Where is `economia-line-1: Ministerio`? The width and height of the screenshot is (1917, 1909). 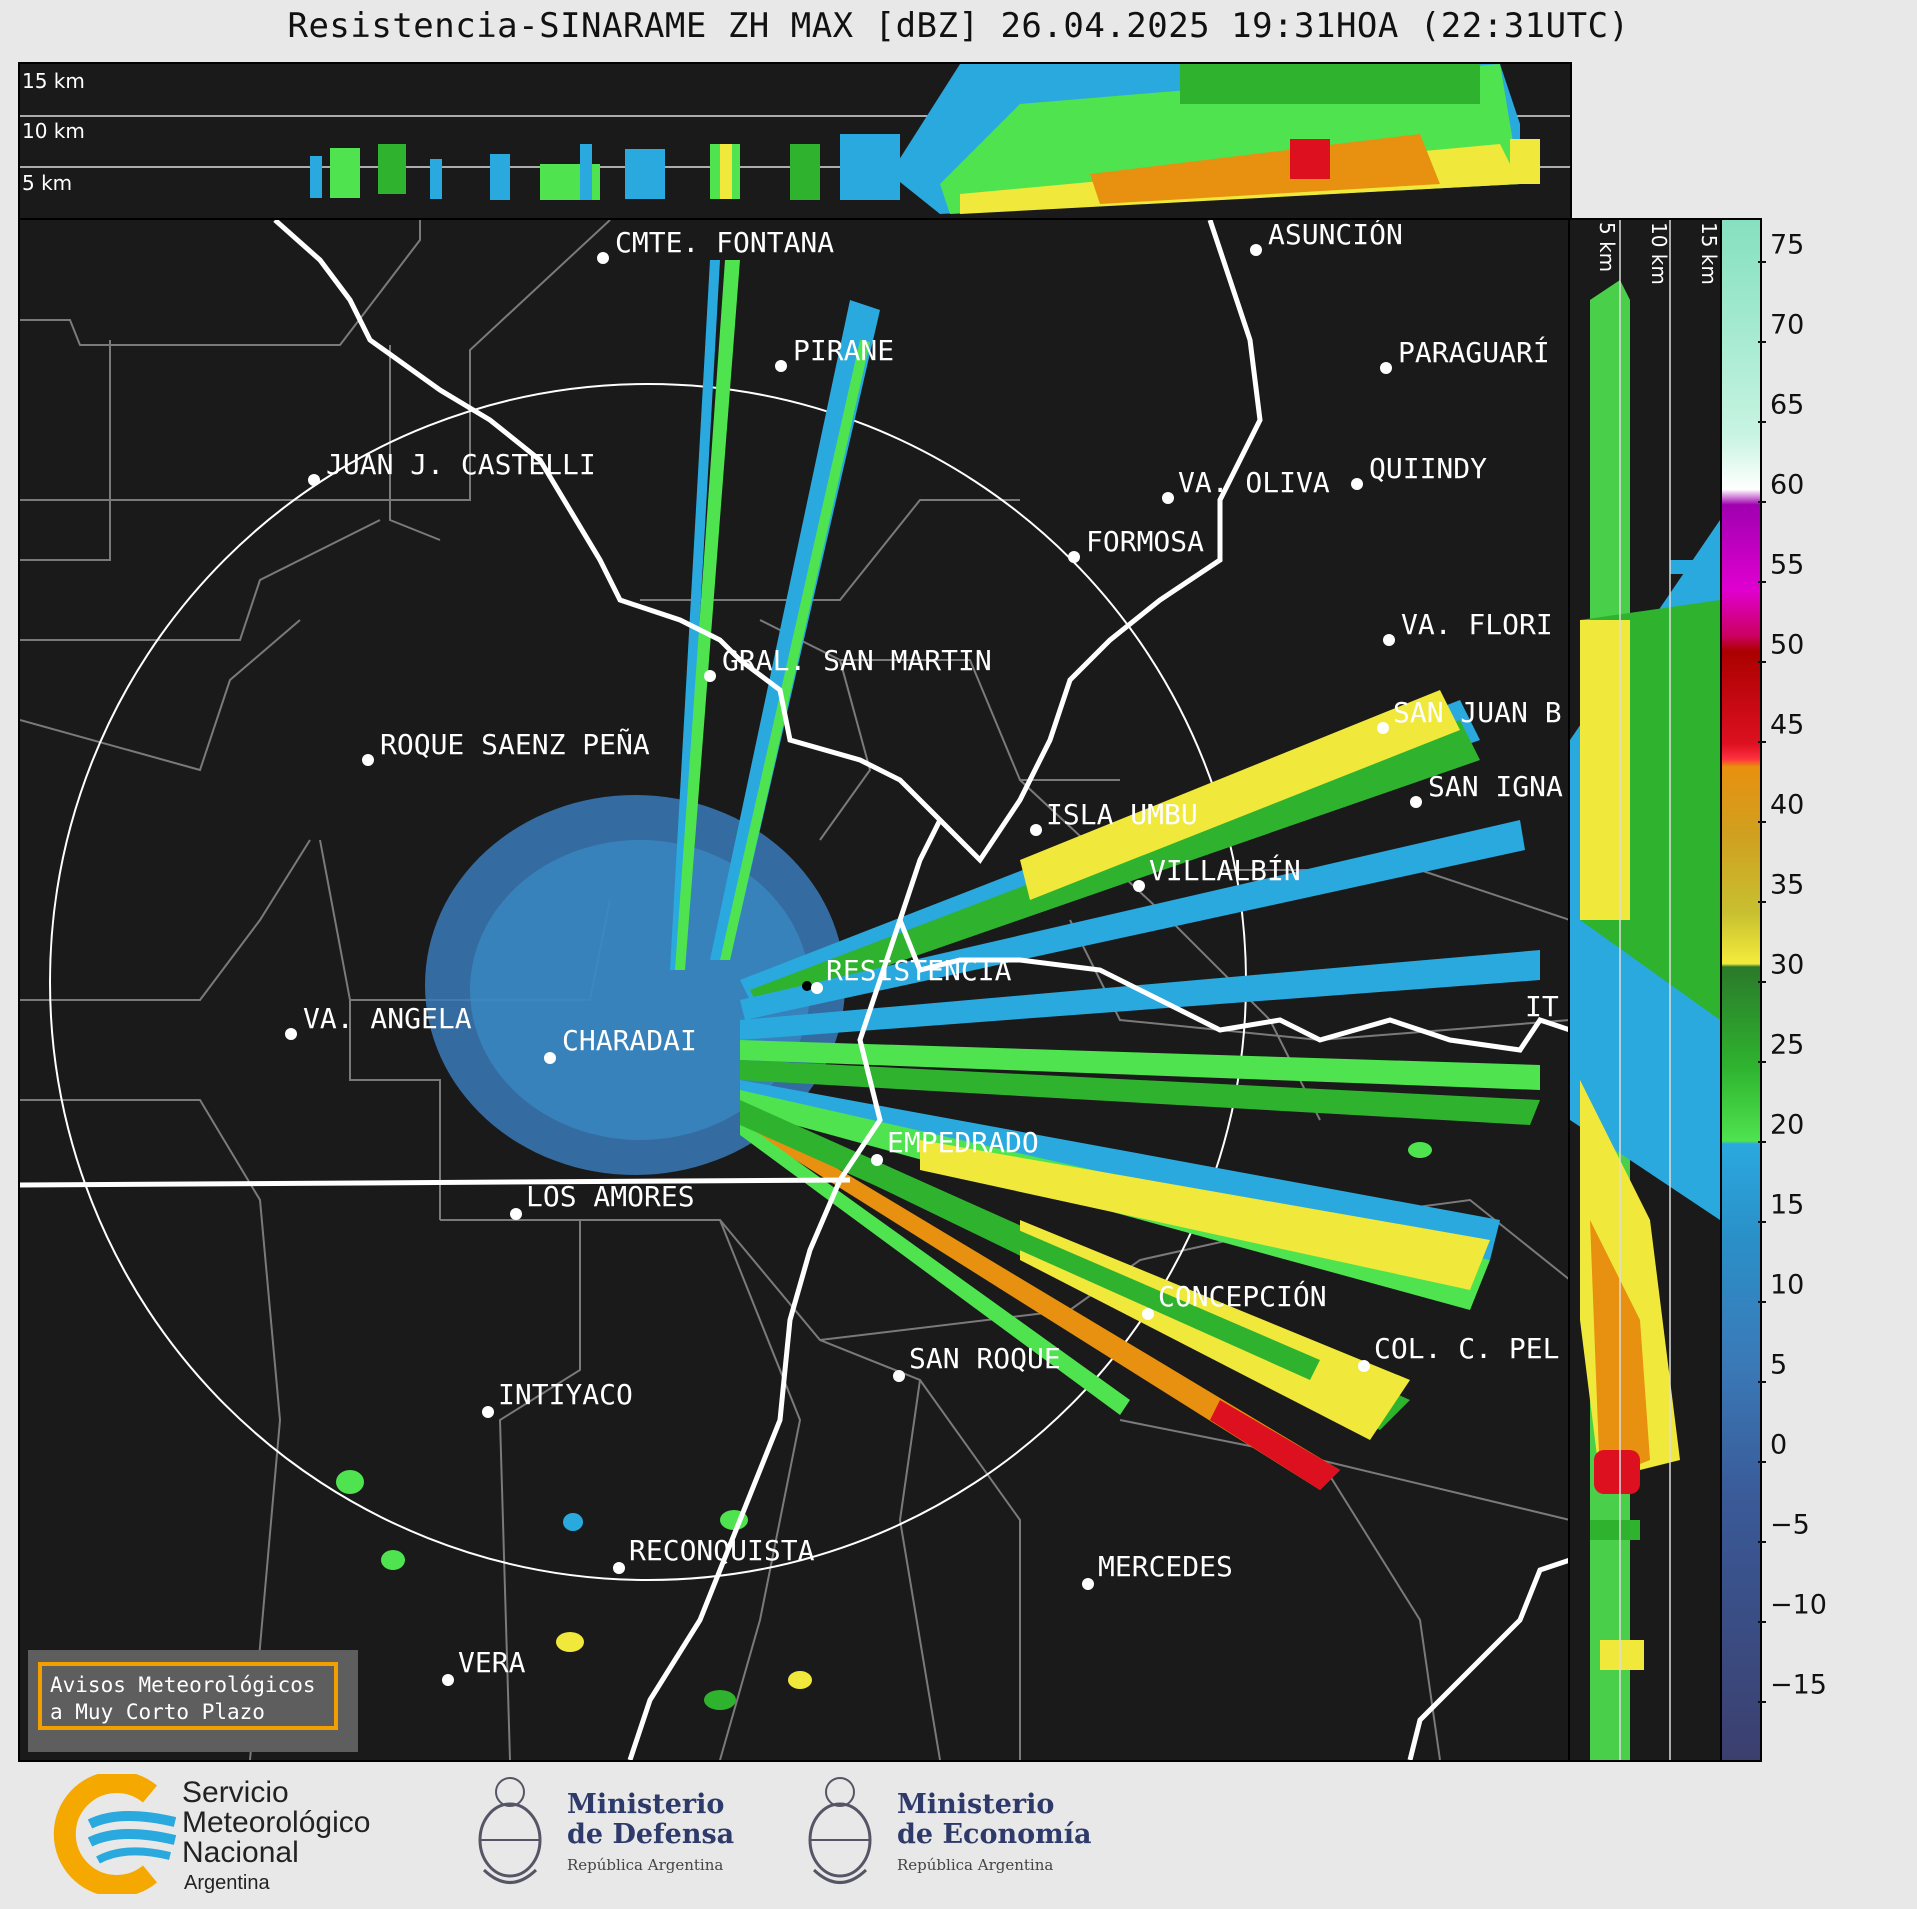
economia-line-1: Ministerio is located at coordinates (976, 1804).